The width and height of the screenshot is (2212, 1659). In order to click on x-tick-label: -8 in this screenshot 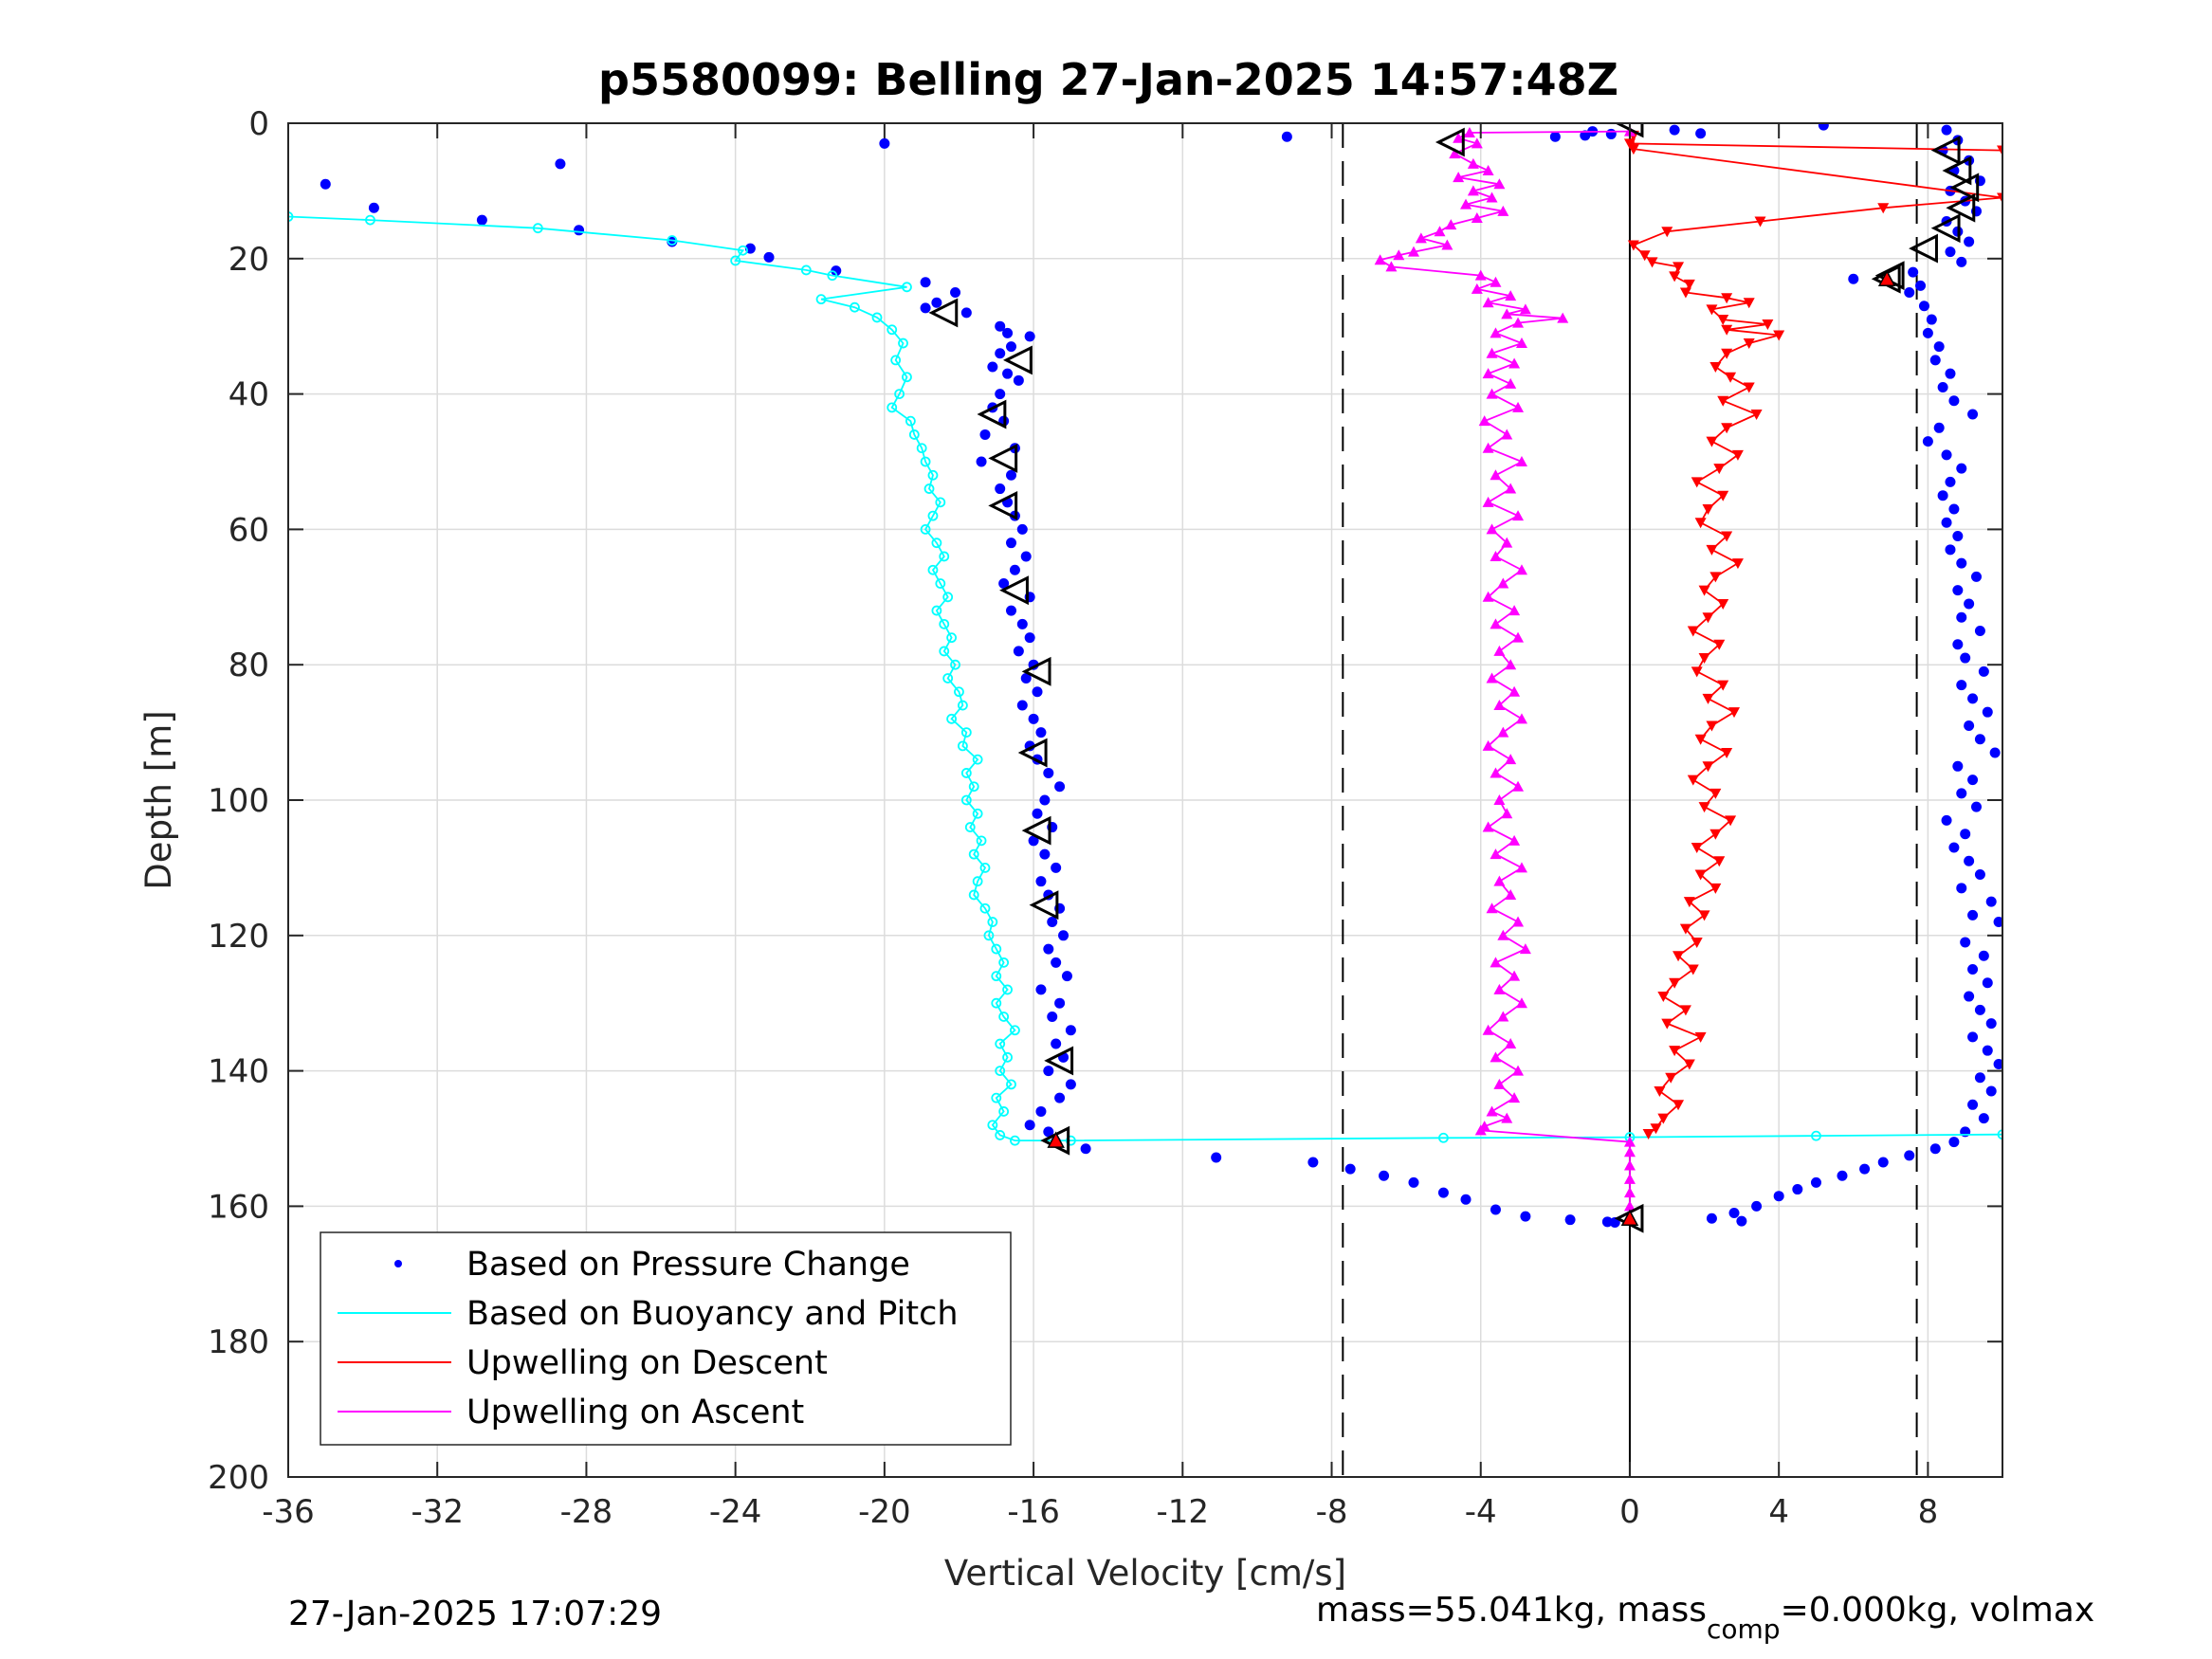, I will do `click(1332, 1512)`.